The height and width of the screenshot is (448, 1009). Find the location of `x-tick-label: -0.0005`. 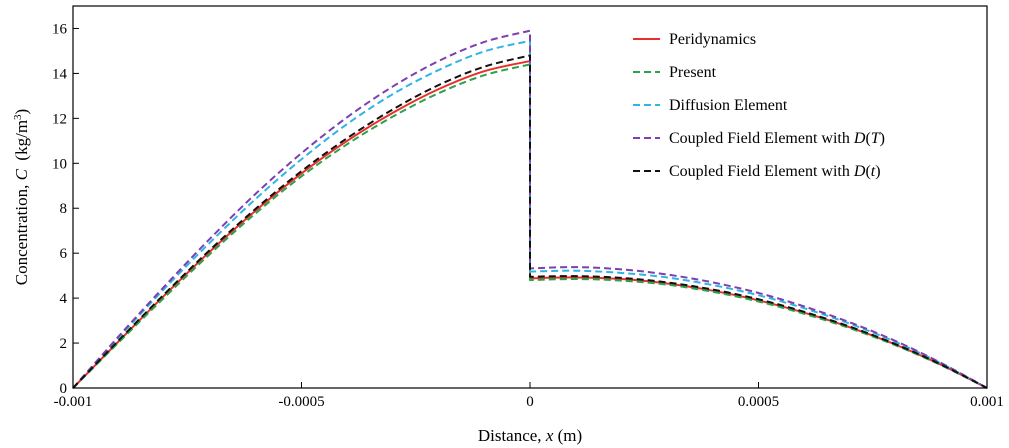

x-tick-label: -0.0005 is located at coordinates (301, 402).